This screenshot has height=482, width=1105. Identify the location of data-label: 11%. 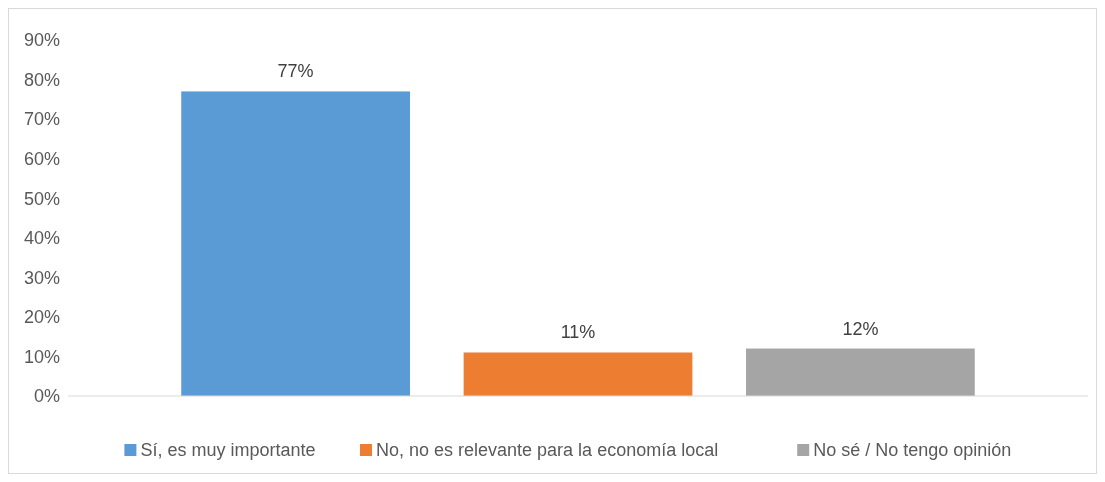
(578, 332).